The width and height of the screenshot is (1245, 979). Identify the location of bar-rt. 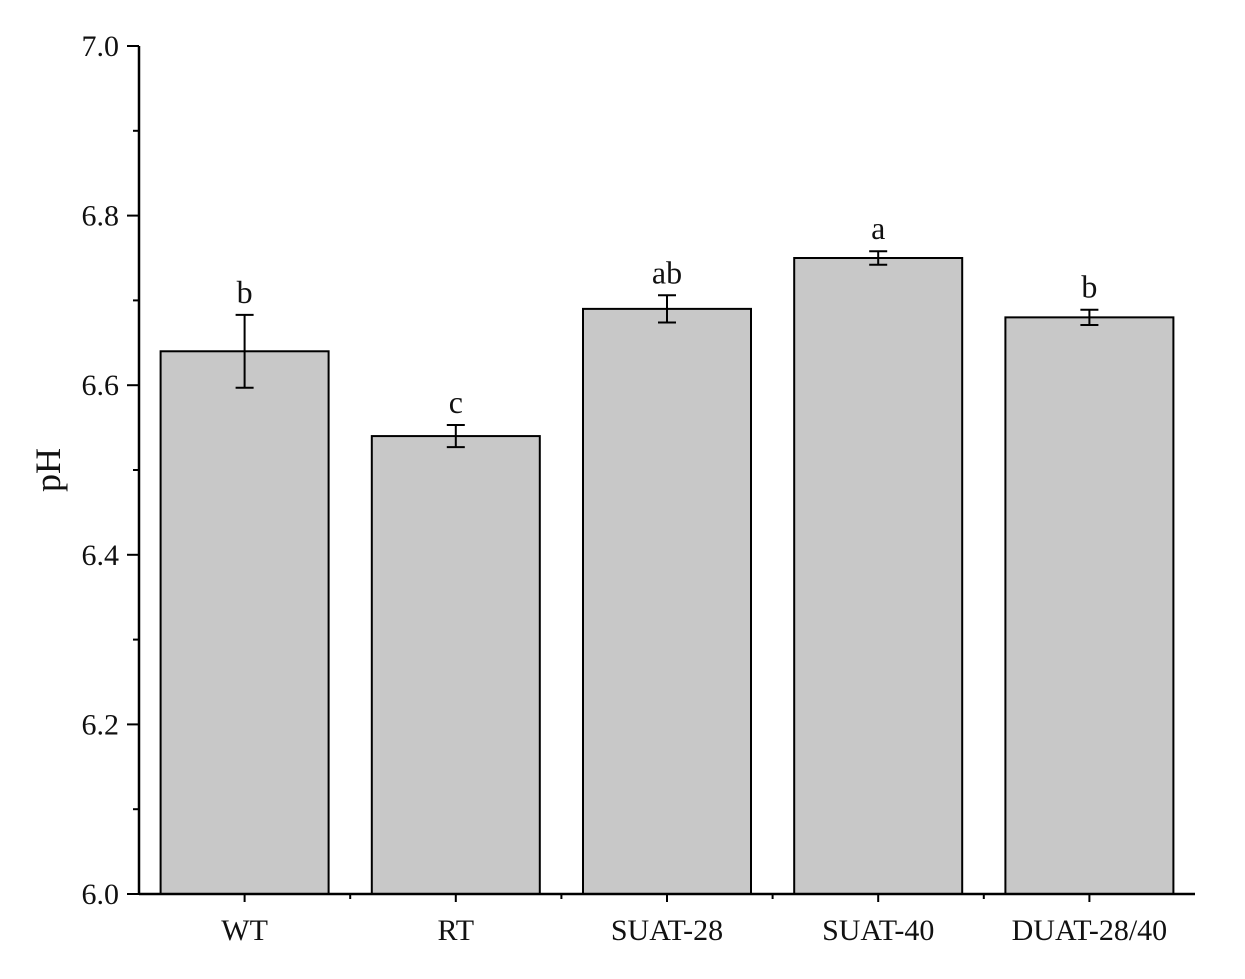
(455, 665).